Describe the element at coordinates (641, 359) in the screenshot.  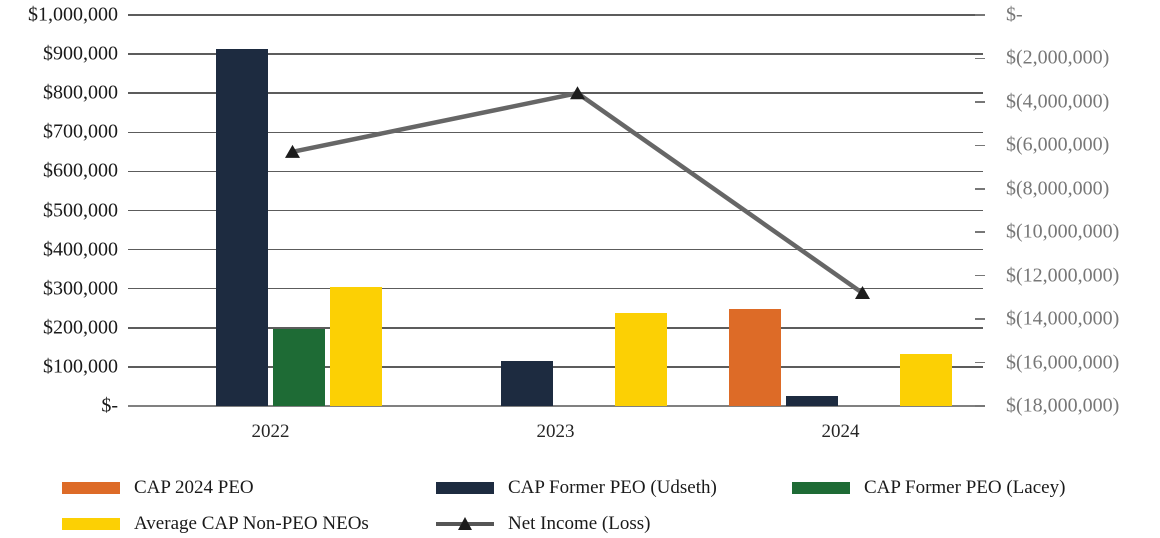
I see `bar-average-cap-non-peo-neos-2023` at that location.